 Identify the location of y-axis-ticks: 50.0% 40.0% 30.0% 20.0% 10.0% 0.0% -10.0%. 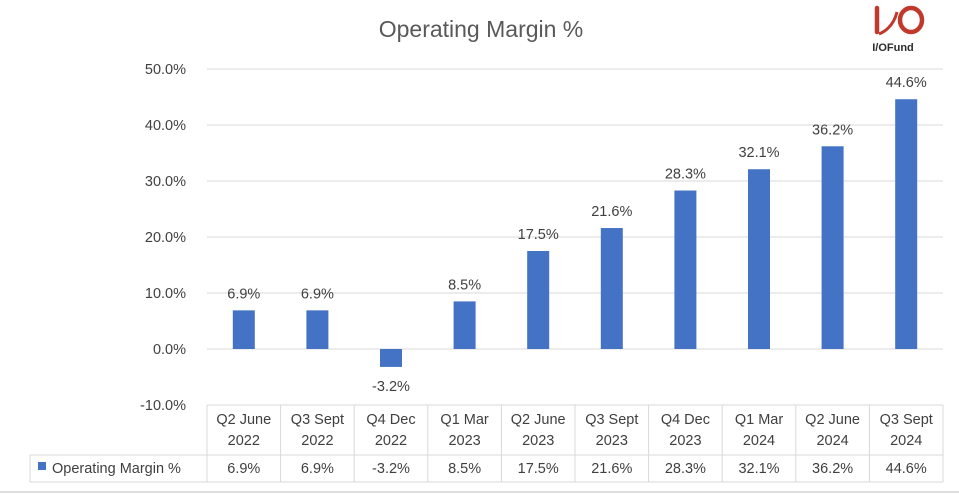
(163, 238).